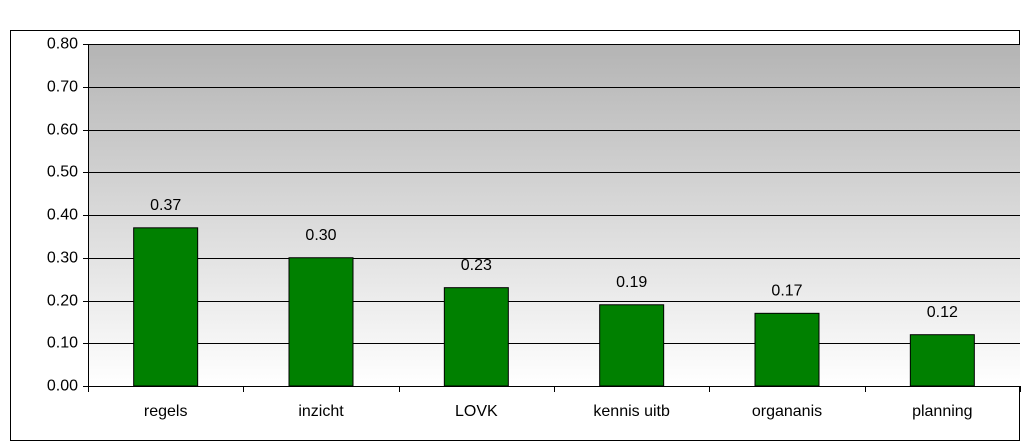  Describe the element at coordinates (62, 215) in the screenshot. I see `y-tick-label: 0.40` at that location.